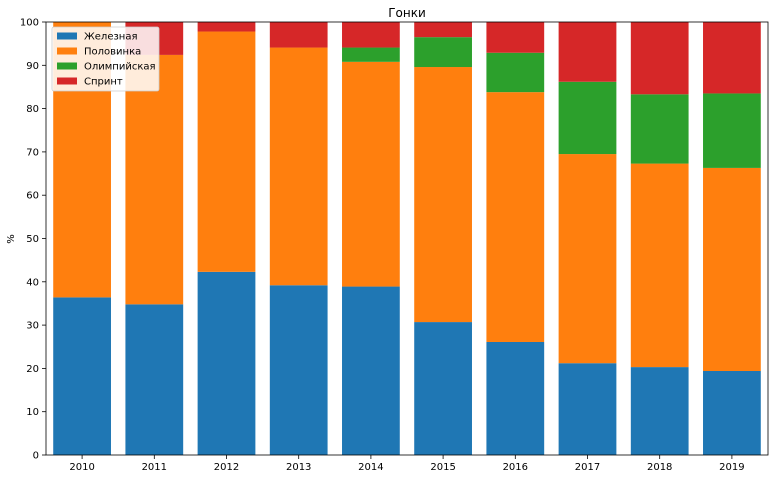  I want to click on y-tick-label-20: 20, so click(32, 369).